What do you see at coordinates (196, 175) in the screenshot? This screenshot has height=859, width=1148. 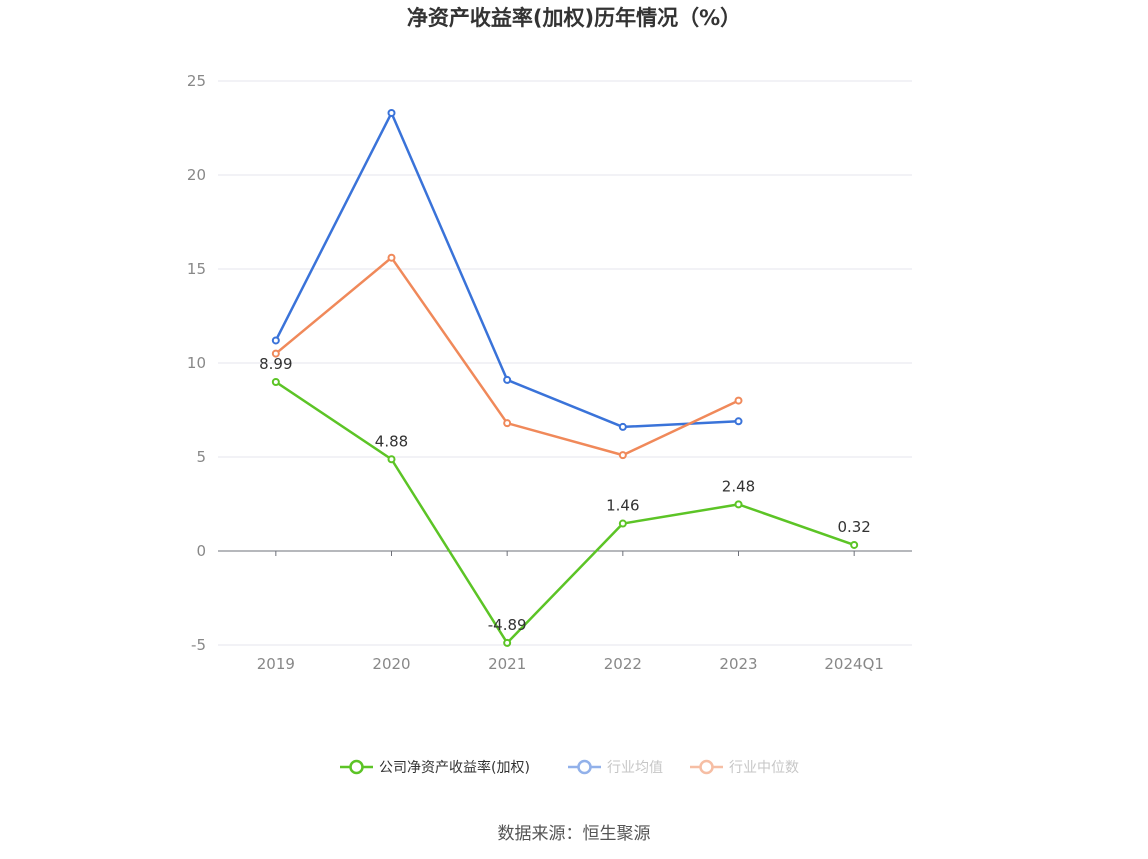 I see `y-tick-label: 20` at bounding box center [196, 175].